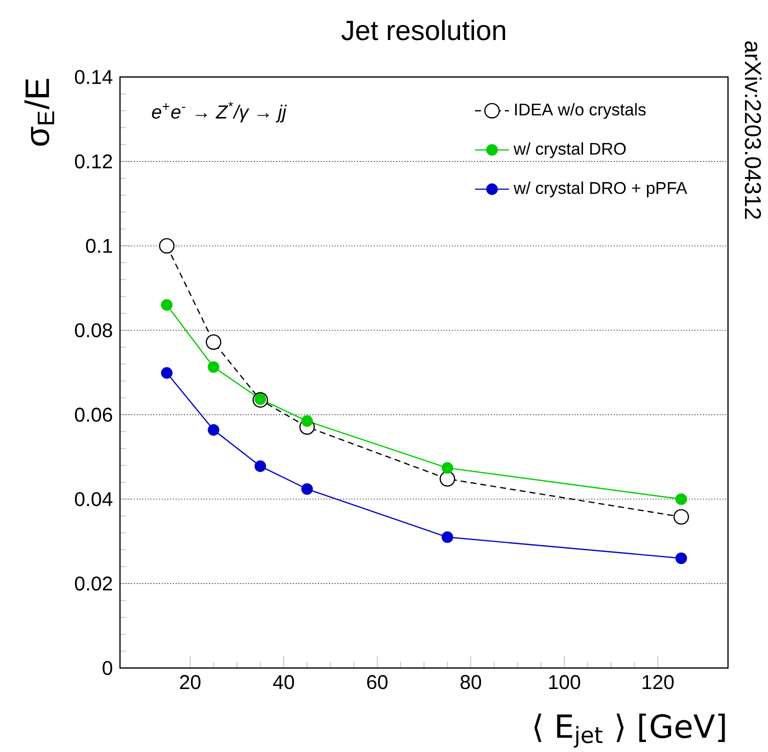 Image resolution: width=768 pixels, height=752 pixels. What do you see at coordinates (93, 161) in the screenshot?
I see `y-tick-label: 0.12` at bounding box center [93, 161].